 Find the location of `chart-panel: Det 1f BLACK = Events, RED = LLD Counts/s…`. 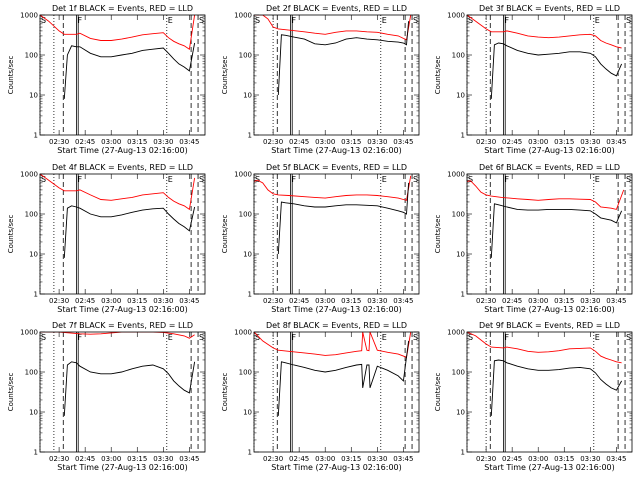

chart-panel: Det 1f BLACK = Events, RED = LLD Counts/s… is located at coordinates (106, 79).